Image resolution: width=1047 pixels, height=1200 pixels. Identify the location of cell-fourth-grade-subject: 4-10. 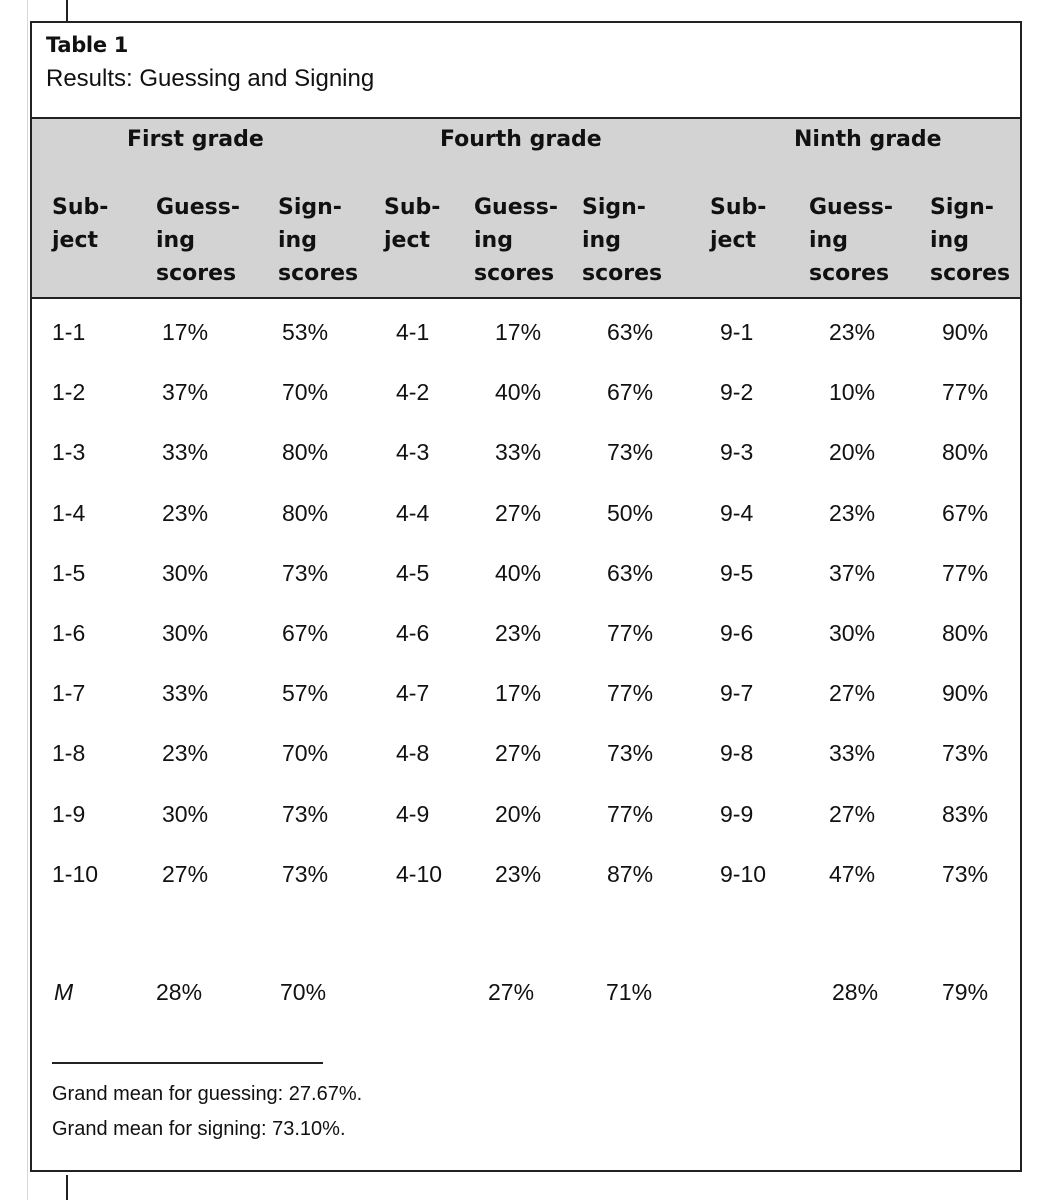
(419, 873).